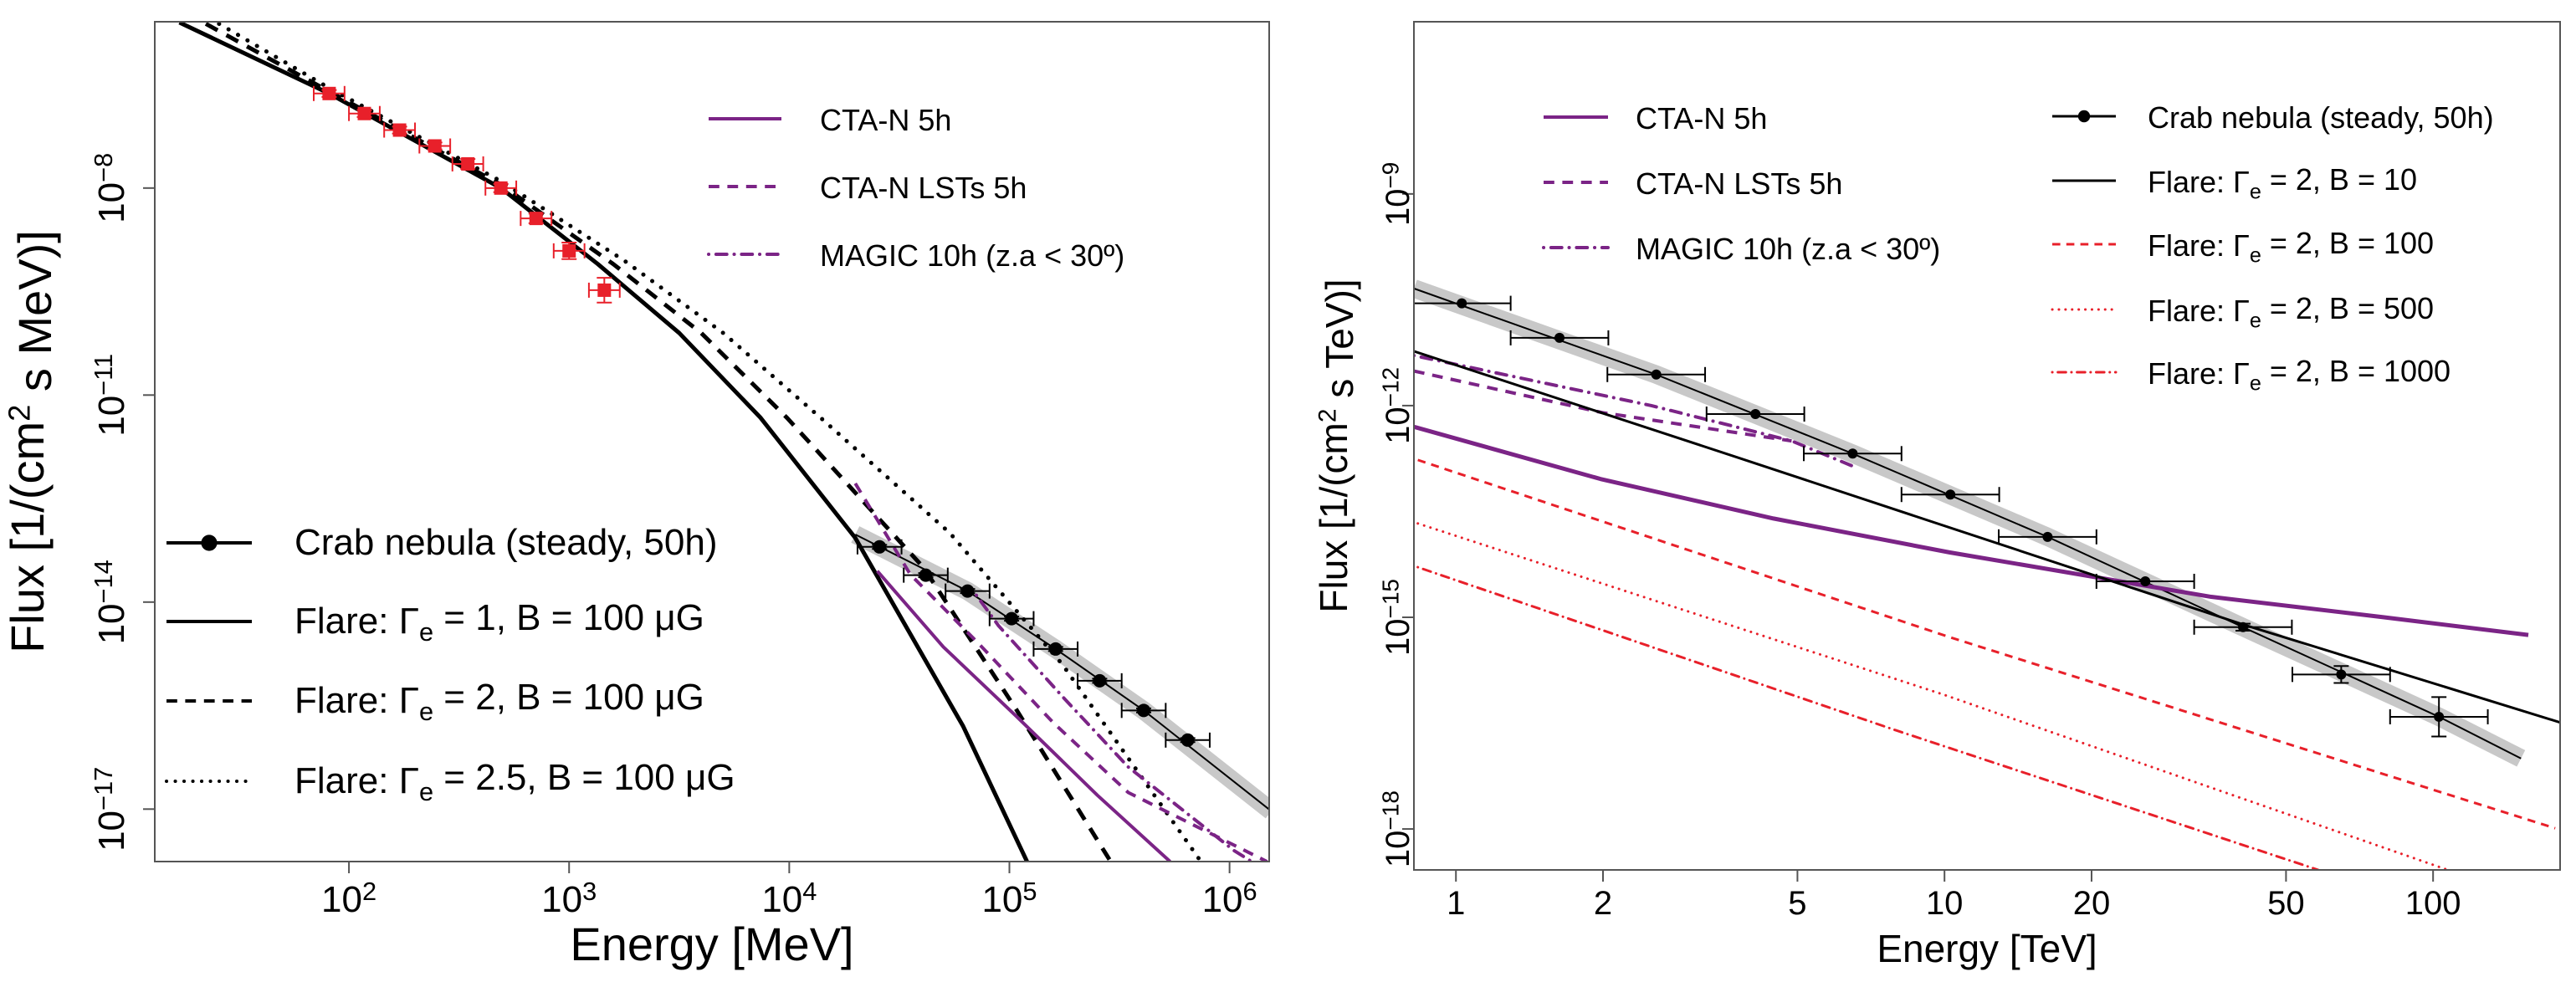 This screenshot has width=2576, height=982. I want to click on x-tick-label: 100, so click(2433, 903).